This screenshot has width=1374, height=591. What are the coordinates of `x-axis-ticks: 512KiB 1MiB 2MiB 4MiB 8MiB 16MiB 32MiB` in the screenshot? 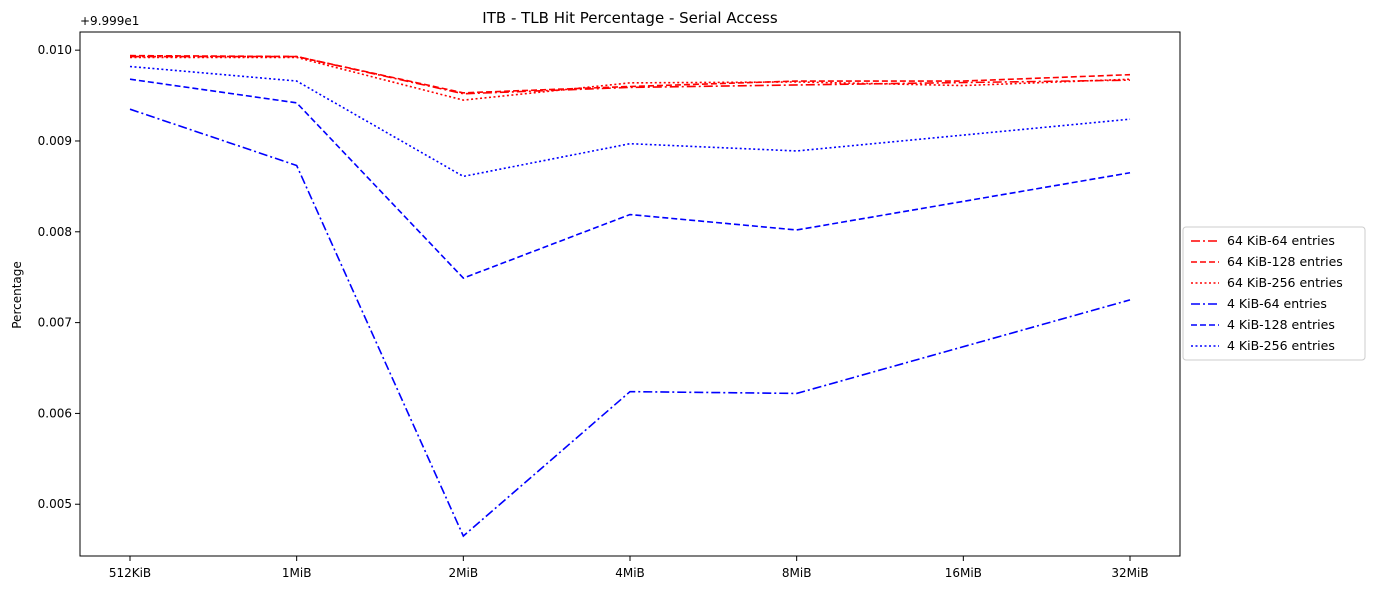 It's located at (629, 568).